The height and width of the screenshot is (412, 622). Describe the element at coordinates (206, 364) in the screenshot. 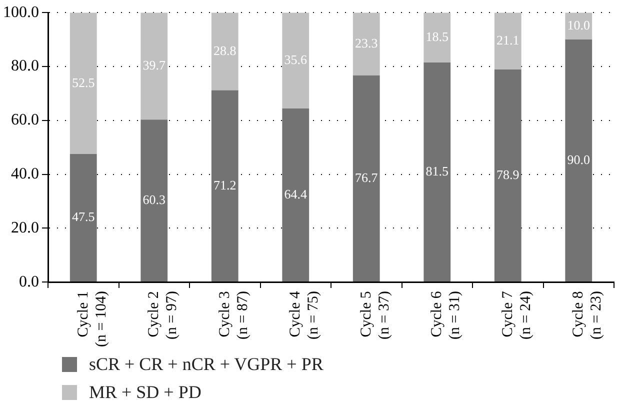

I see `legend-label: sCR + CR + nCR + VGPR + PR` at that location.